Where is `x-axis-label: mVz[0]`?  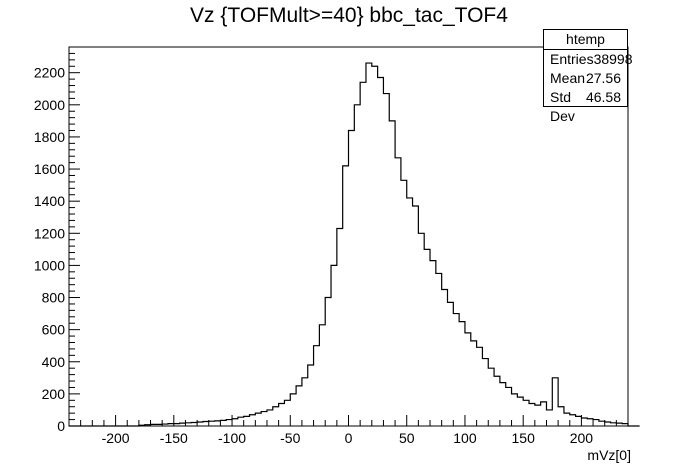 x-axis-label: mVz[0] is located at coordinates (609, 455).